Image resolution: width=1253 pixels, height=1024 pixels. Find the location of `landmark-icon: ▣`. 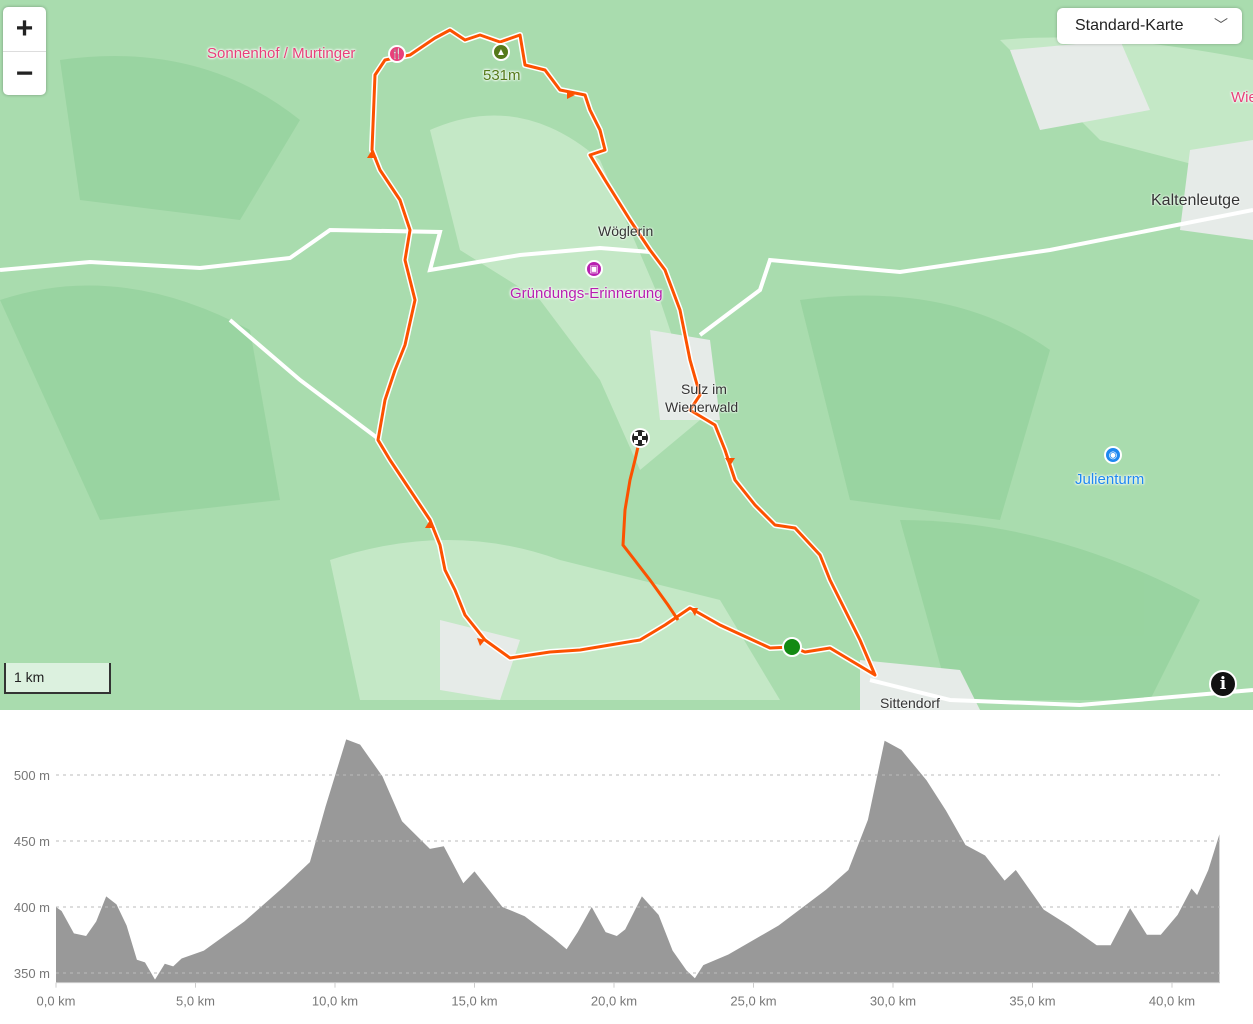

landmark-icon: ▣ is located at coordinates (594, 269).